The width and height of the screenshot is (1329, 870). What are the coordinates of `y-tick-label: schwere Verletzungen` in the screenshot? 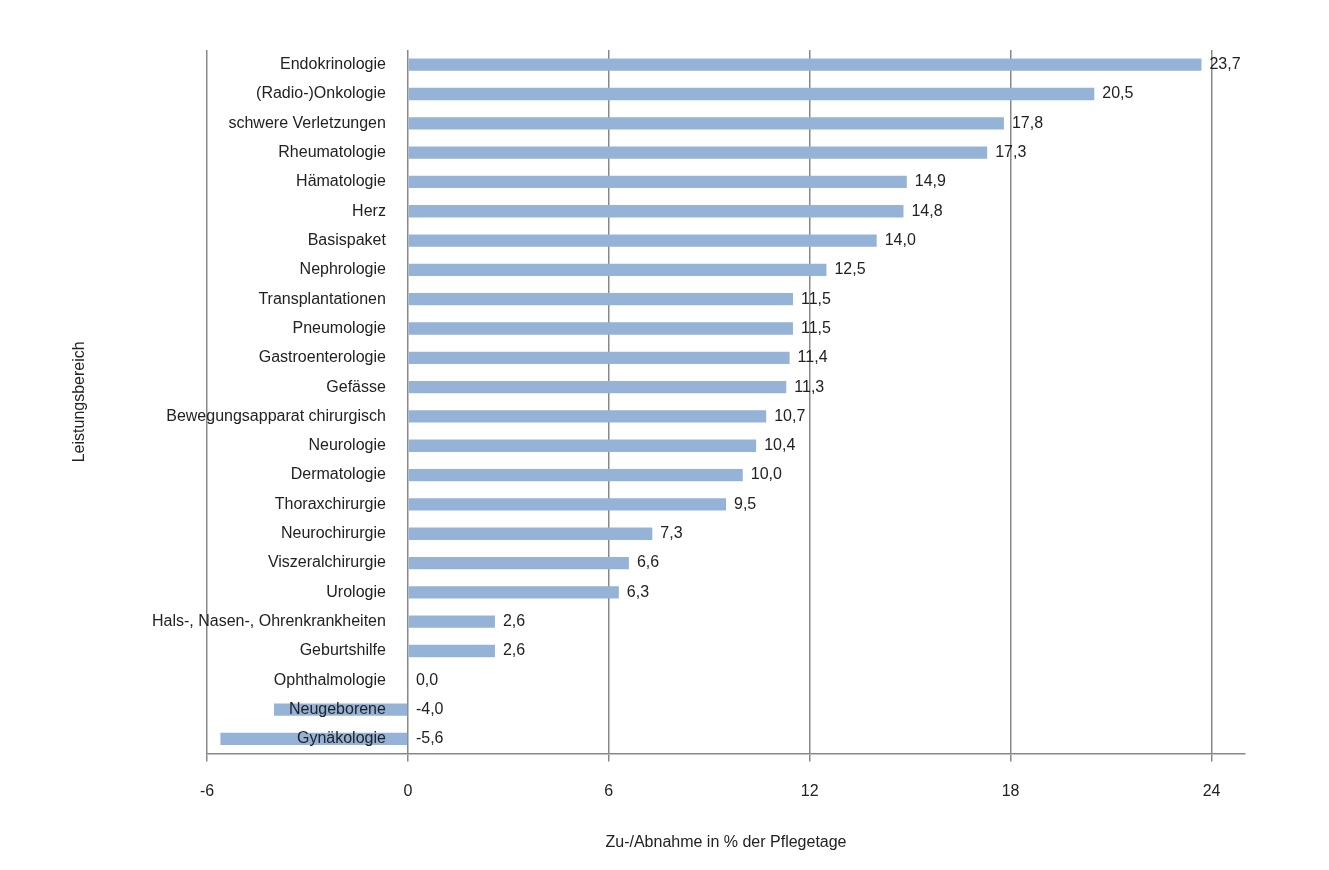 It's located at (307, 122).